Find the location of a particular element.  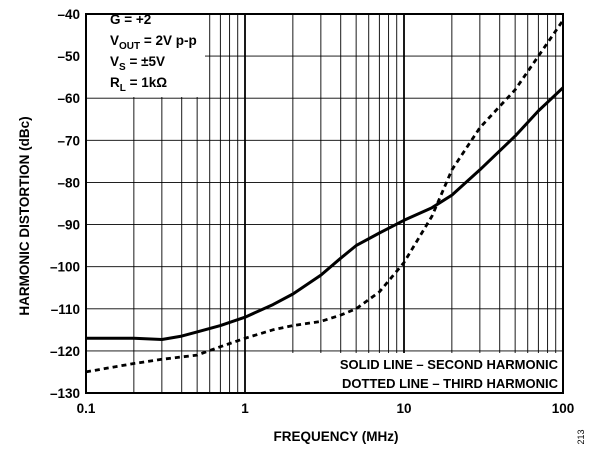

condition-vs-sub: S is located at coordinates (122, 67).